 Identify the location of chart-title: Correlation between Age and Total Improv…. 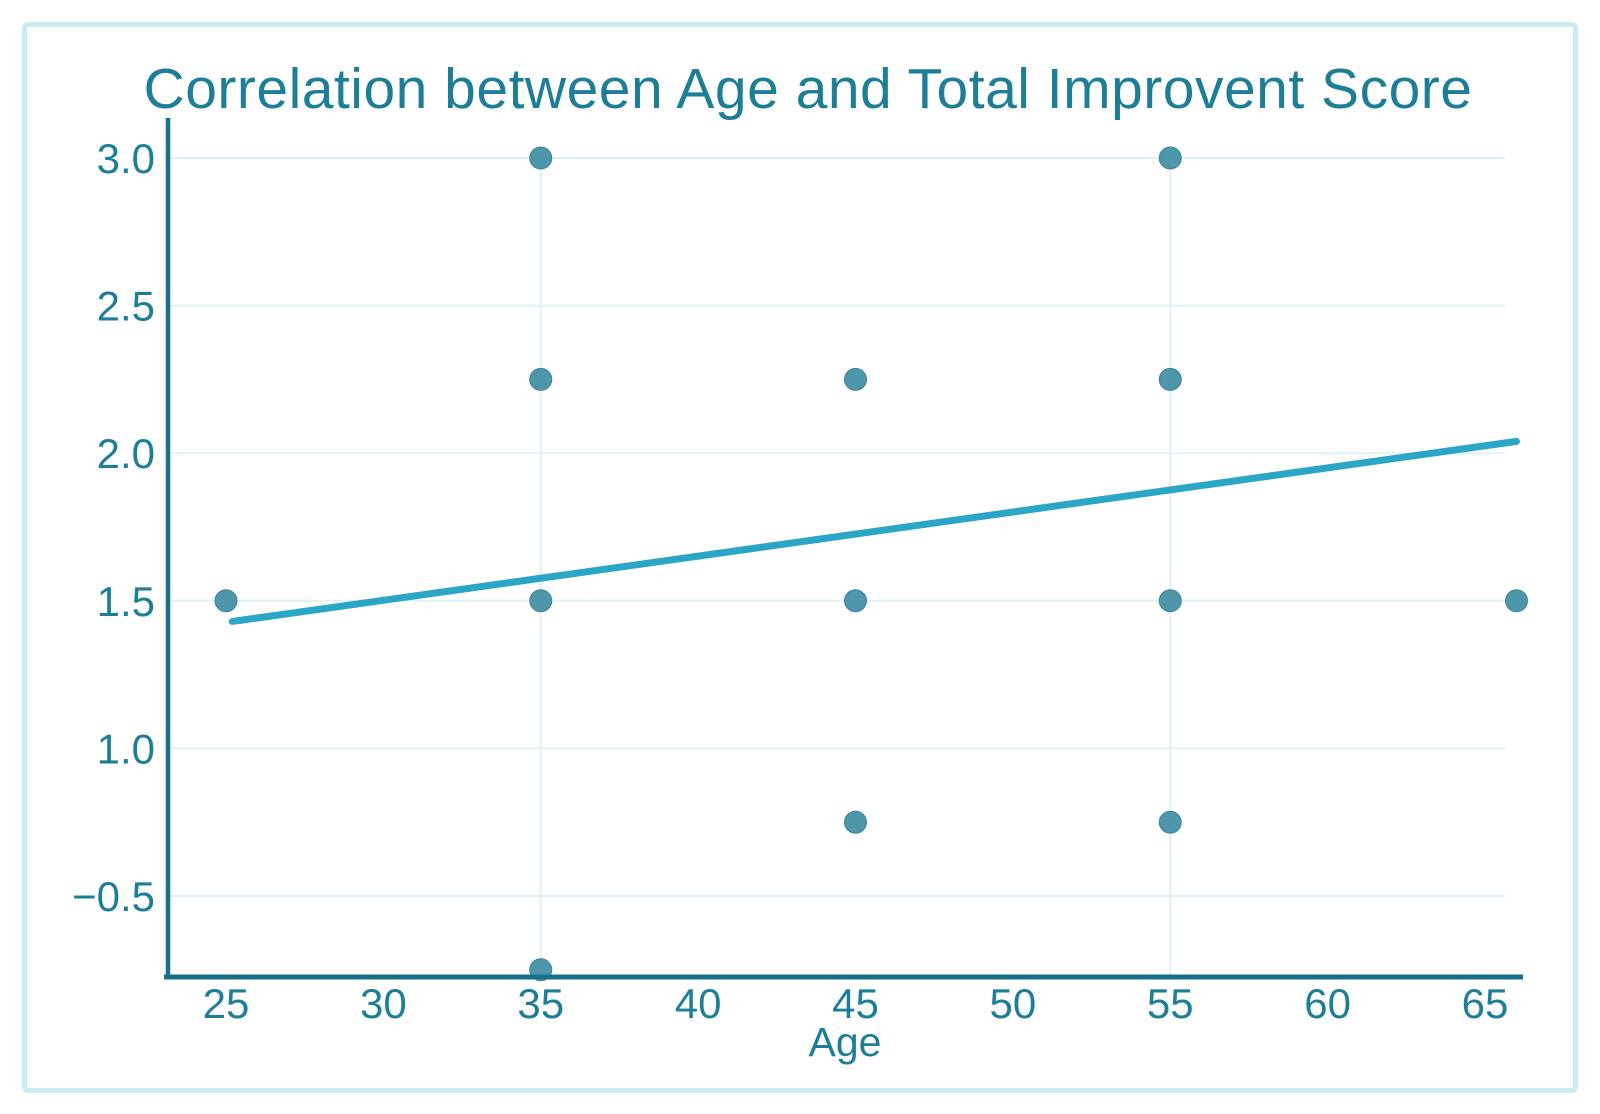
(808, 89).